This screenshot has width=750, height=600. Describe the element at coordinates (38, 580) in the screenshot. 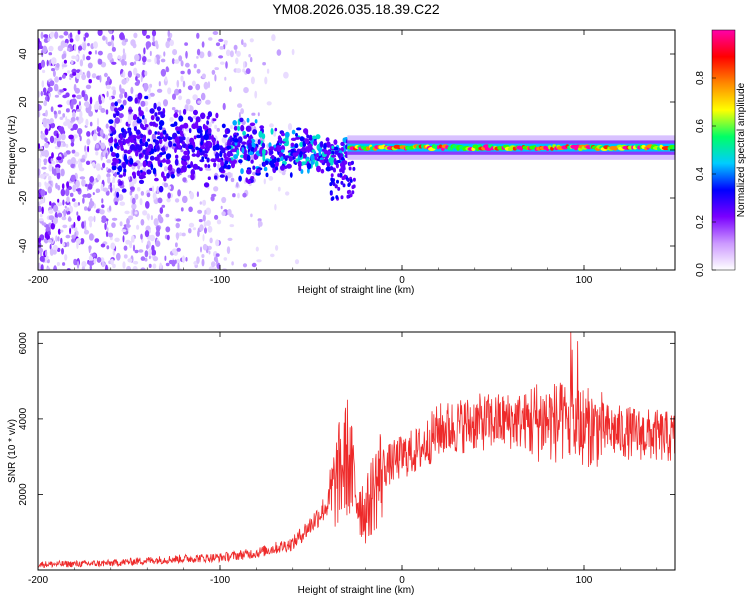

I see `snr-x-tick-label: -200` at that location.